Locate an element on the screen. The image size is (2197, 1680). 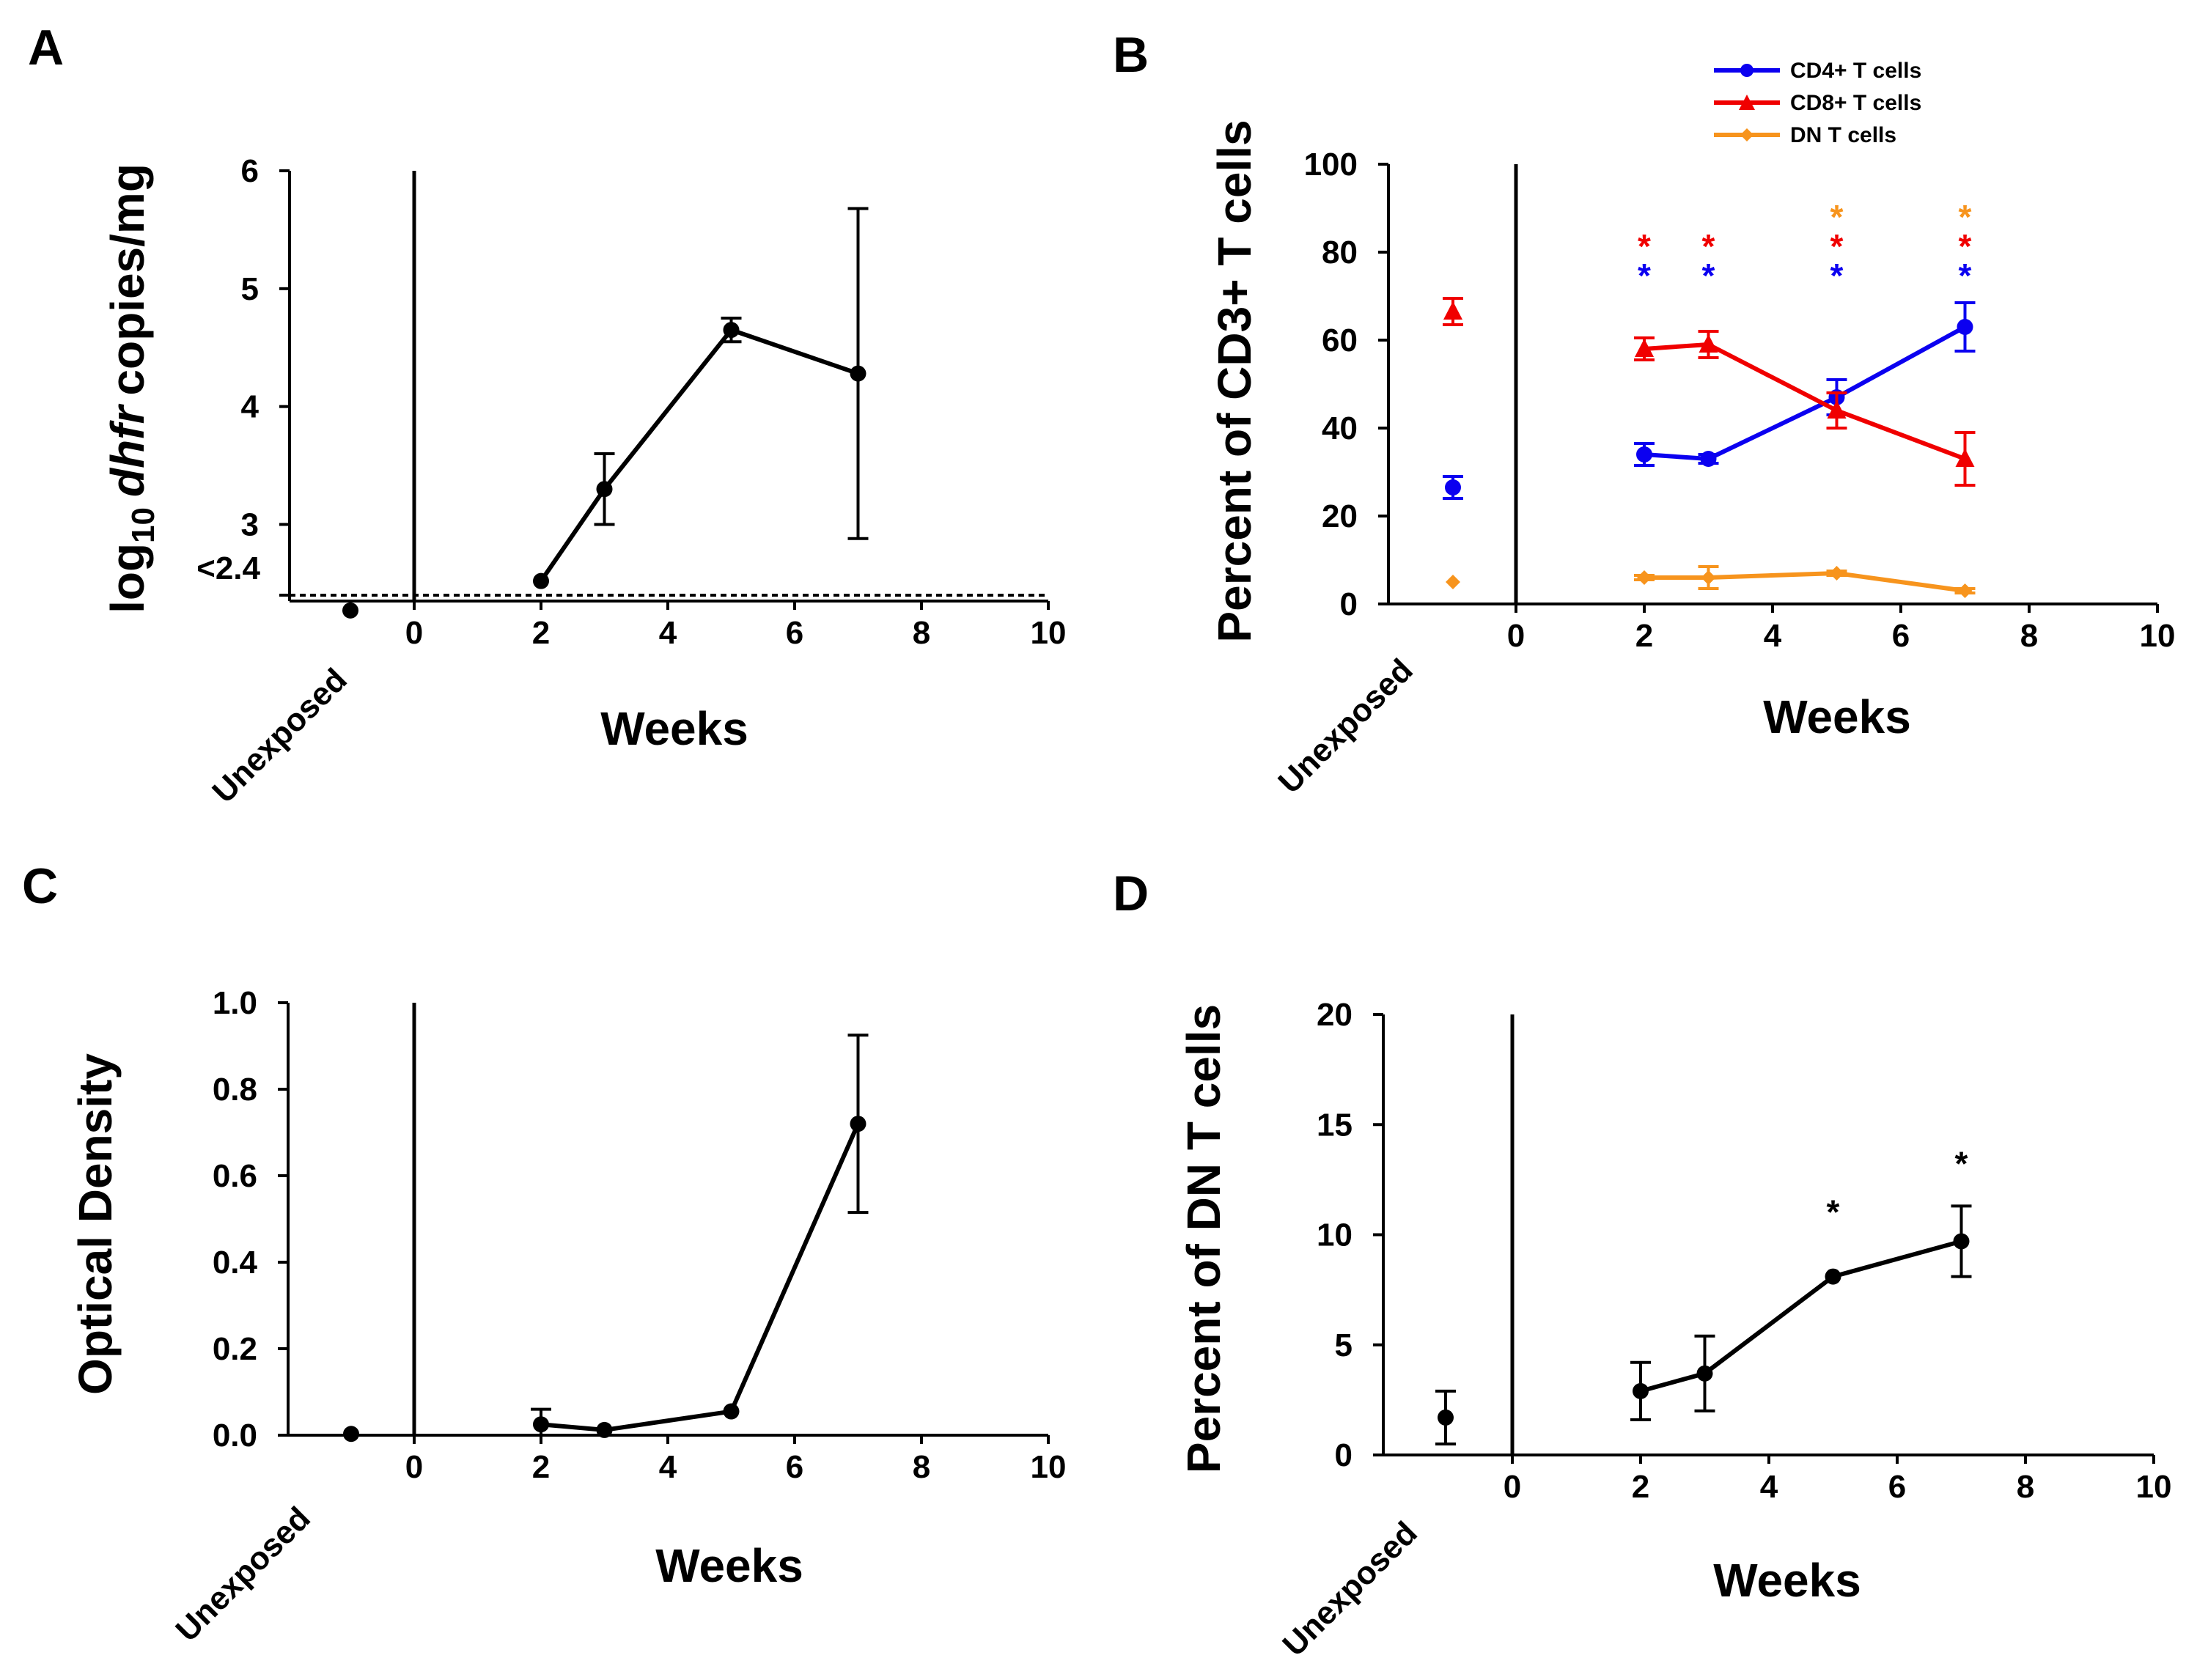
y-tick-label: 0.6 is located at coordinates (235, 1176).